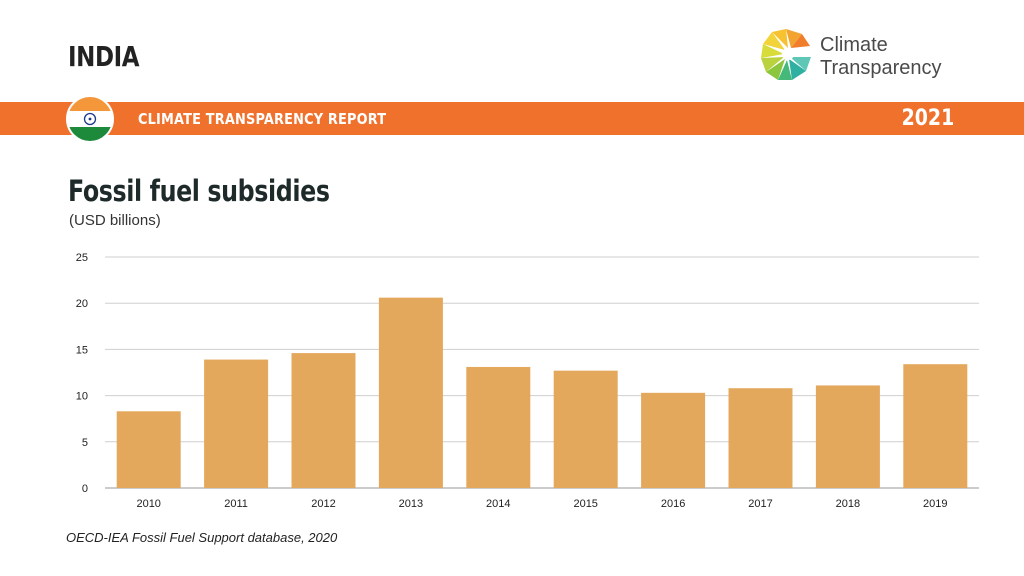 The image size is (1024, 576). I want to click on y-tick-label: 25, so click(82, 258).